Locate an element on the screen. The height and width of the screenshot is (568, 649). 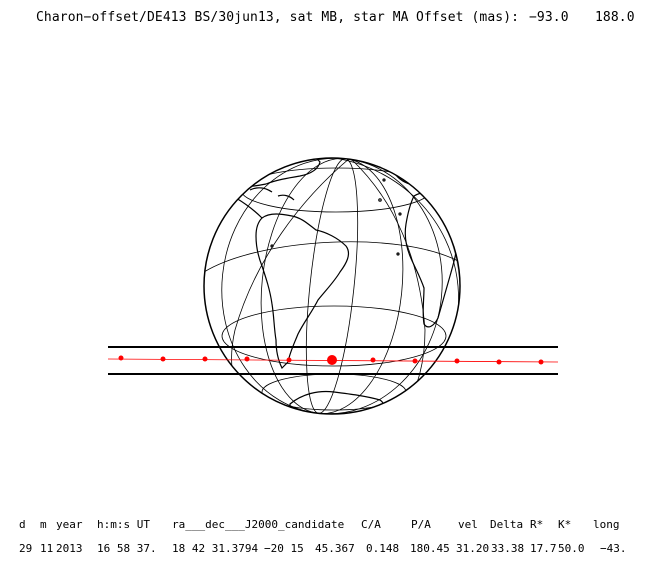
value-year: 2013 is located at coordinates (69, 548).